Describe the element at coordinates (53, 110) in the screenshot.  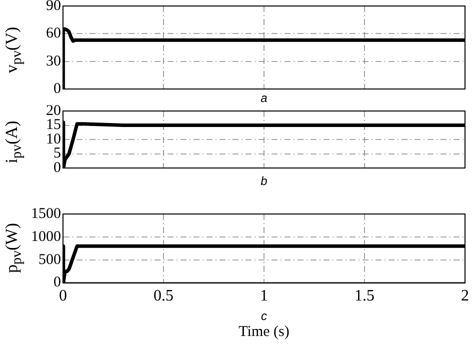
I see `y-tick-label: 20` at that location.